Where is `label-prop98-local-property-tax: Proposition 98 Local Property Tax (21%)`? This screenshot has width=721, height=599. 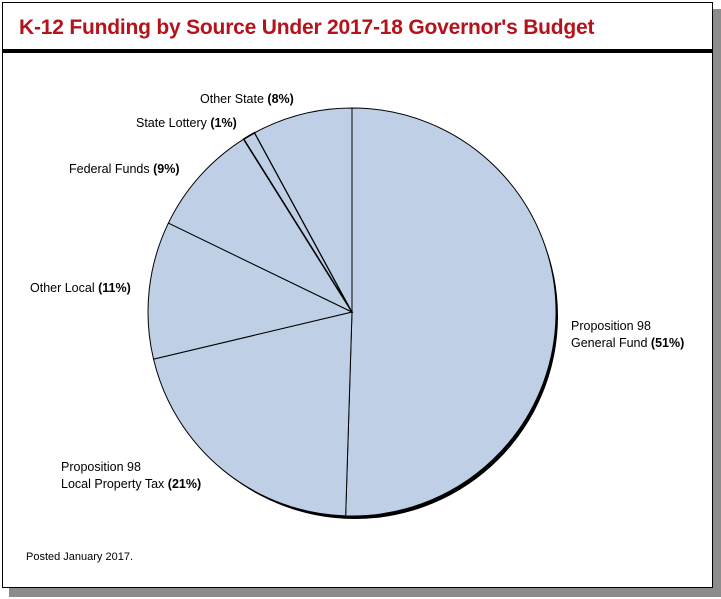
label-prop98-local-property-tax: Proposition 98 Local Property Tax (21%) is located at coordinates (131, 475).